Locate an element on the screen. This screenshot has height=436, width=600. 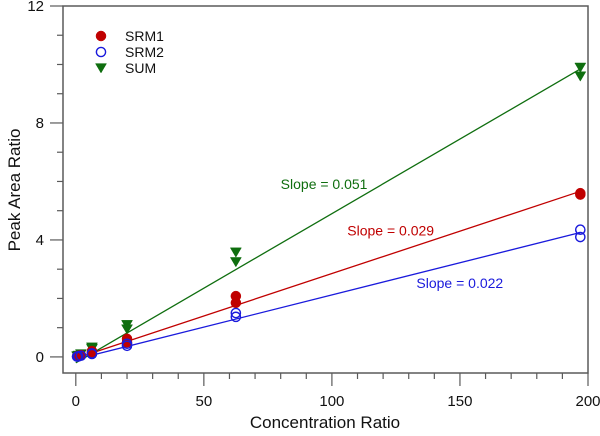
legend-label: SUM is located at coordinates (140, 68).